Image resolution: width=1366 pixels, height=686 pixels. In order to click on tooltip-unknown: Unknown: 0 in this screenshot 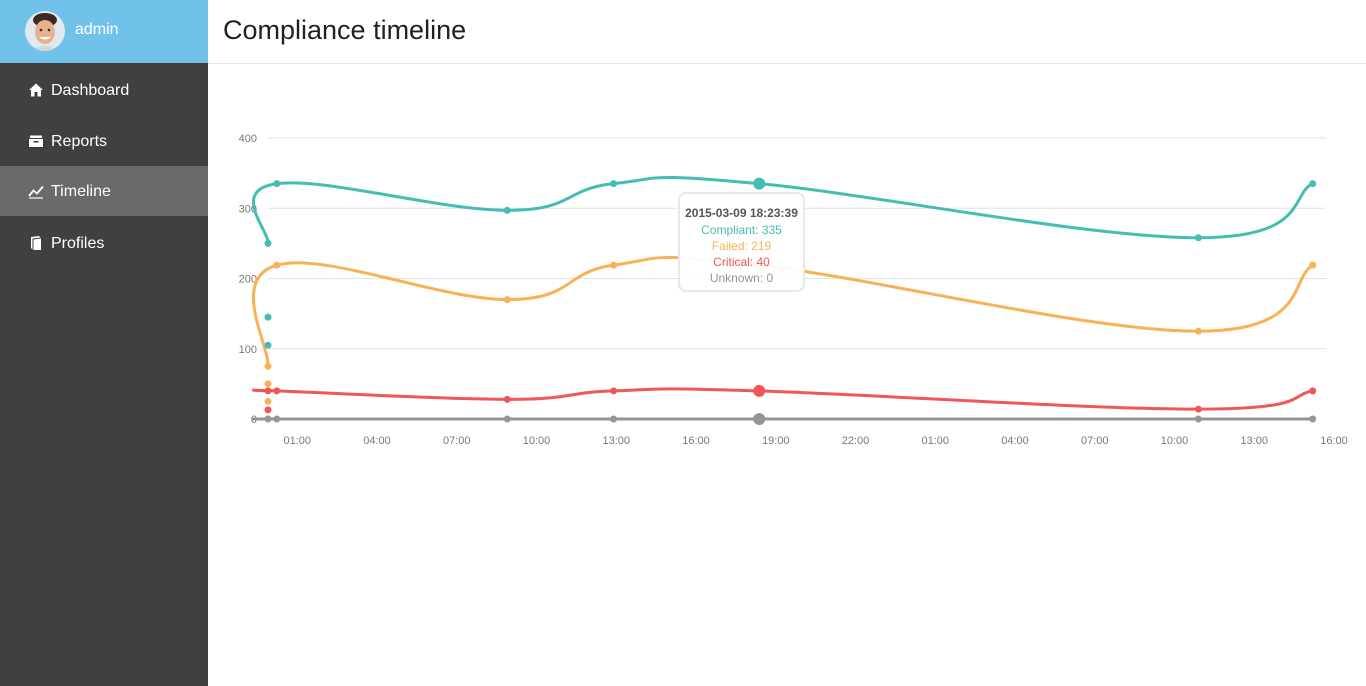, I will do `click(741, 278)`.